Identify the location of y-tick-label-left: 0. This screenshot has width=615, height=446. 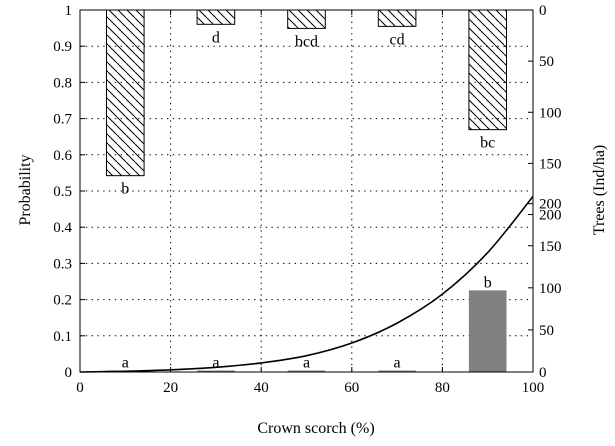
(69, 373).